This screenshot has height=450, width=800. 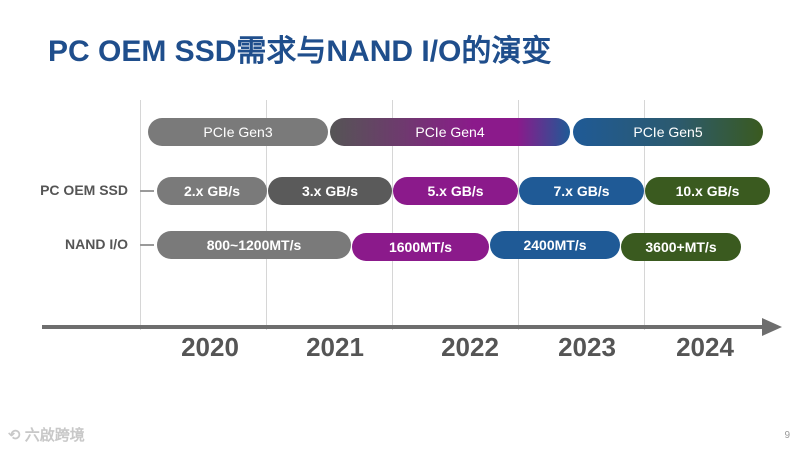 I want to click on ssd-speed-pill: 10.x GB/s, so click(x=707, y=191).